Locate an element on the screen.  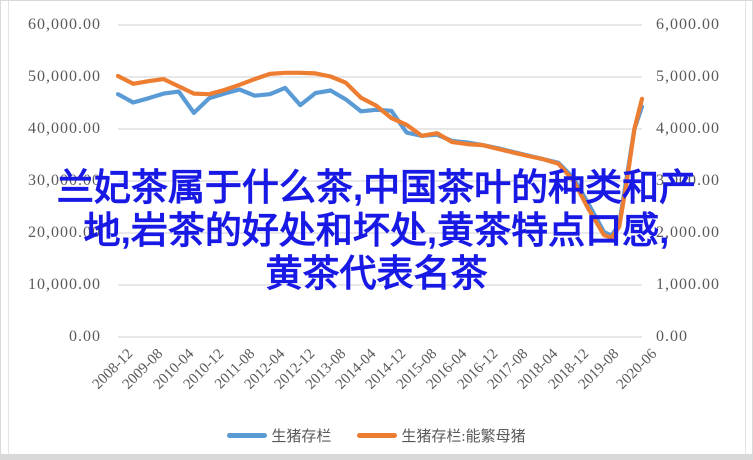
legend-line-swatch-blue is located at coordinates (247, 435).